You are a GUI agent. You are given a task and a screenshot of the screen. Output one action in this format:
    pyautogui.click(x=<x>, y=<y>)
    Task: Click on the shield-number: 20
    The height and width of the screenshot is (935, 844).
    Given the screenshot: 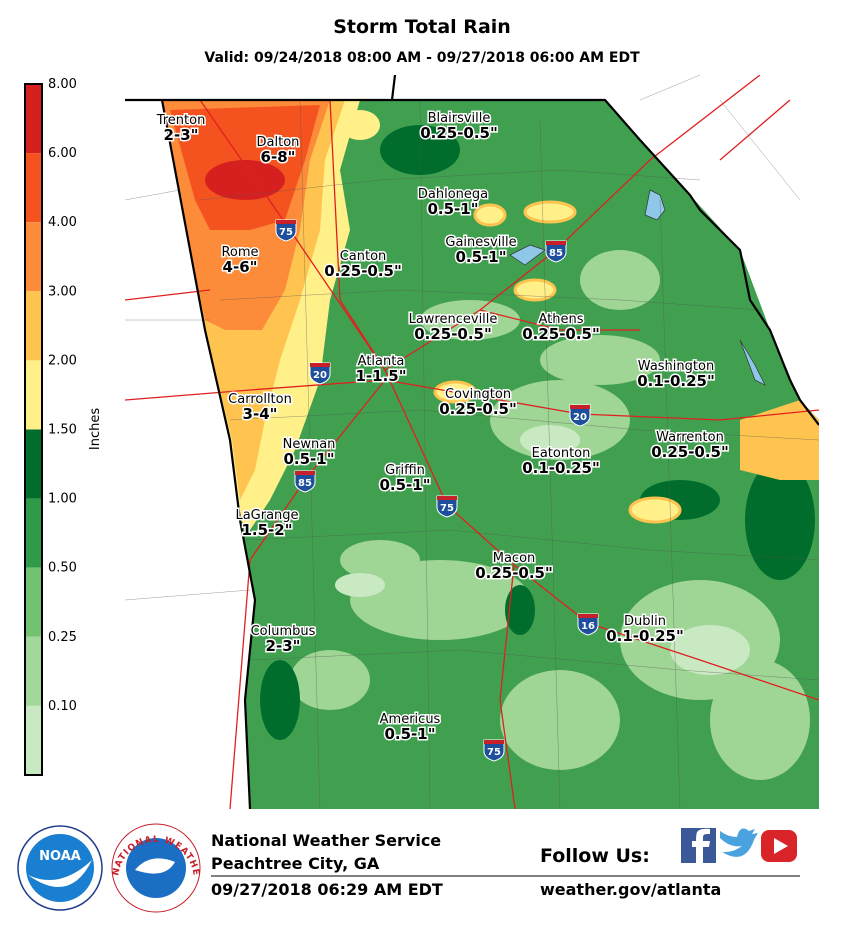 What is the action you would take?
    pyautogui.click(x=320, y=375)
    